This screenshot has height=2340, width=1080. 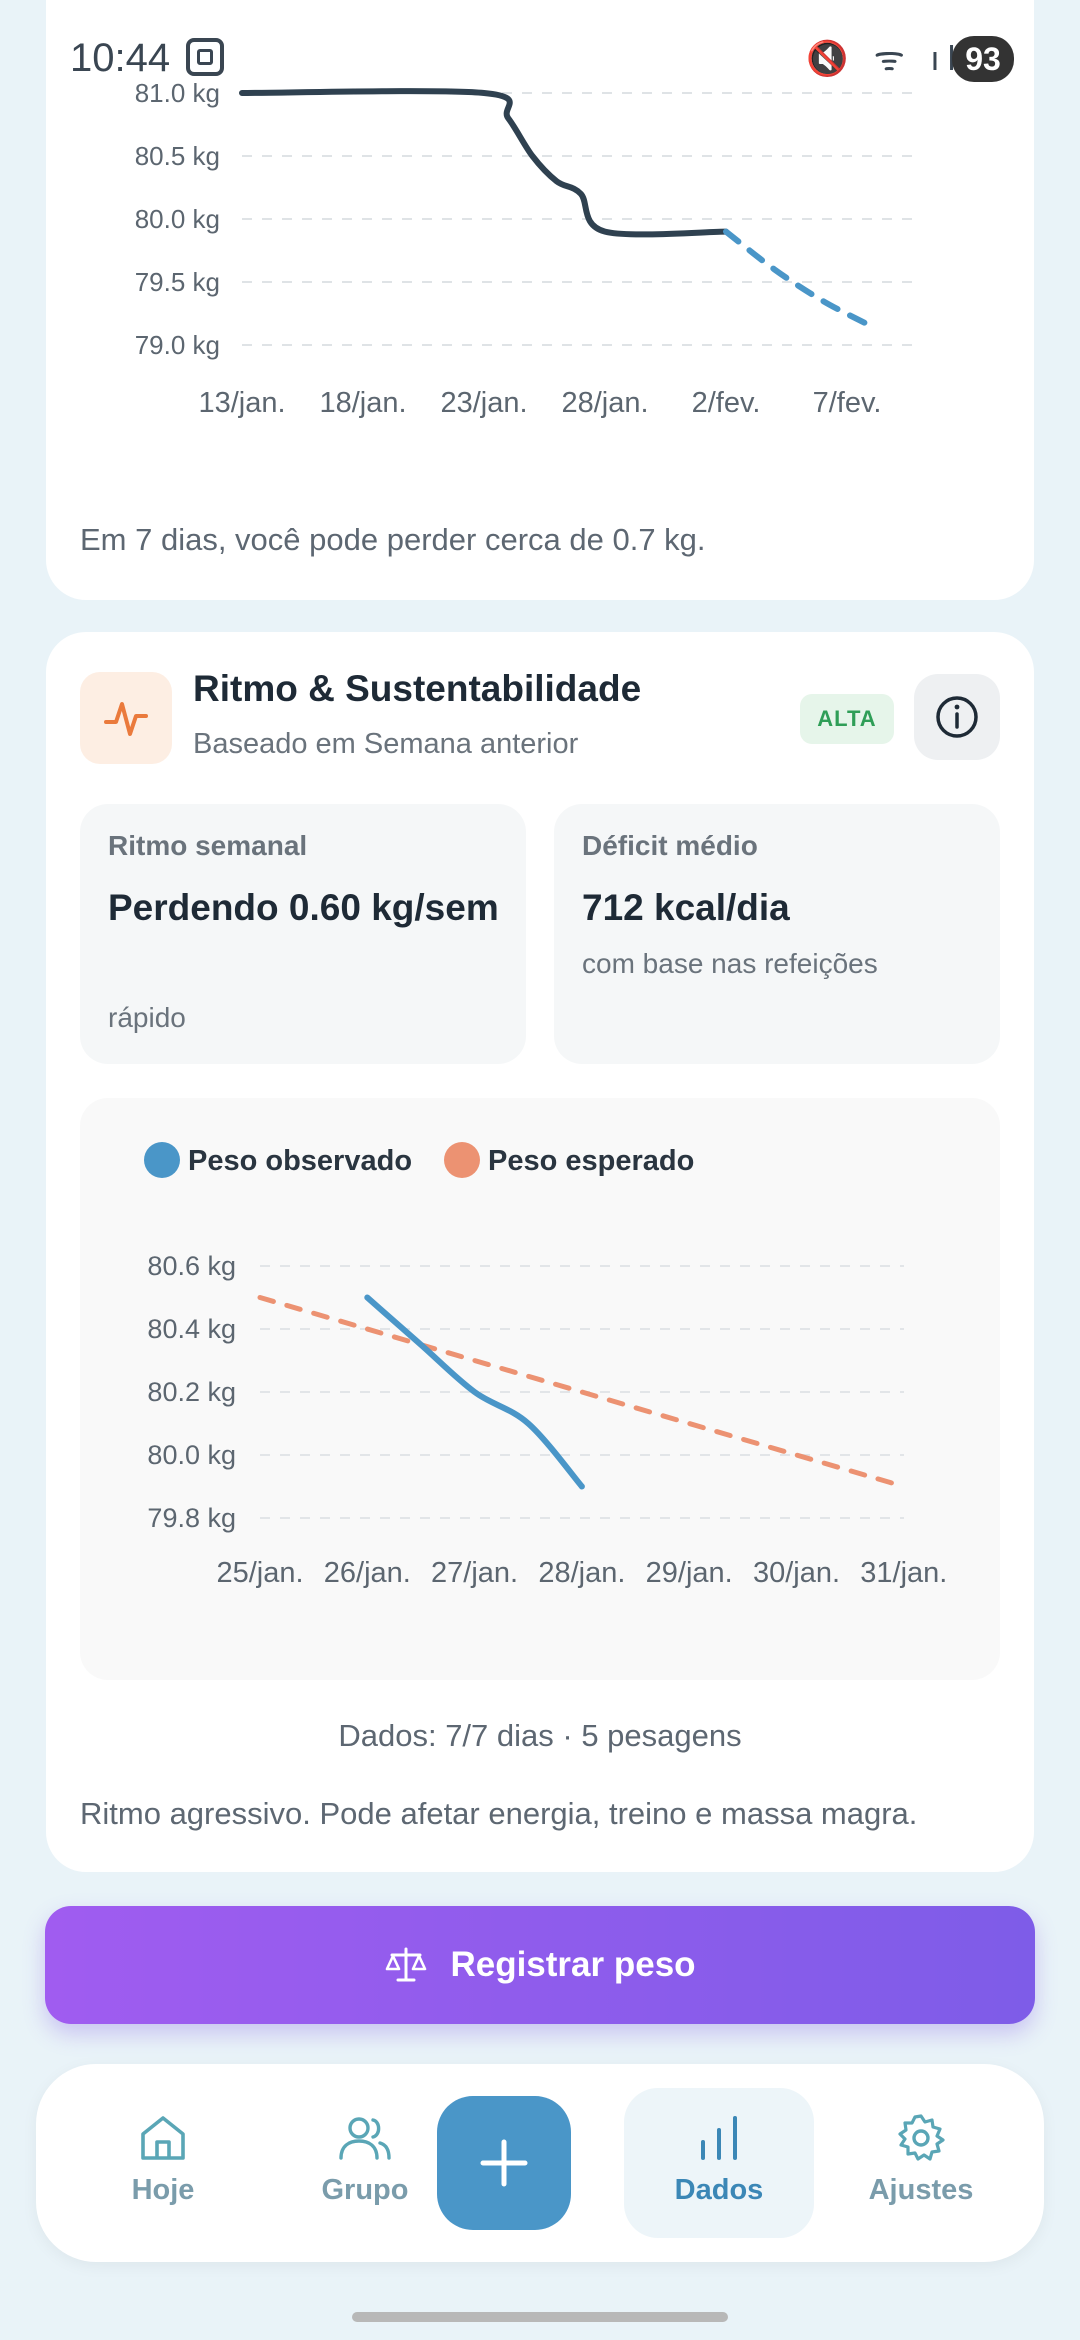 I want to click on x-tick-label: 25/jan., so click(x=259, y=1573).